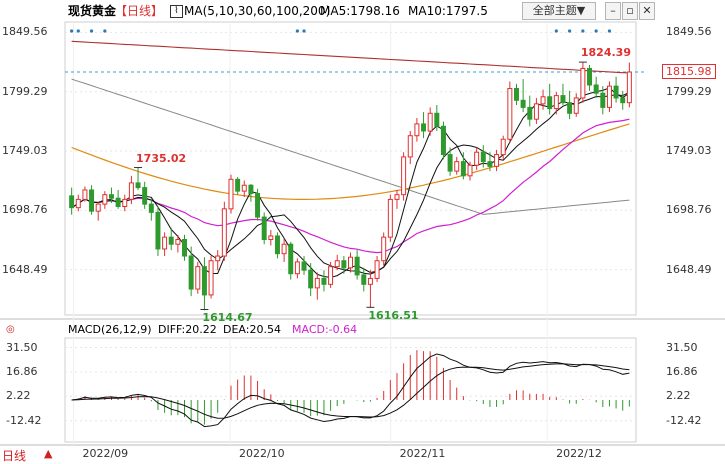  Describe the element at coordinates (393, 316) in the screenshot. I see `price-annotation: 1616.51` at that location.